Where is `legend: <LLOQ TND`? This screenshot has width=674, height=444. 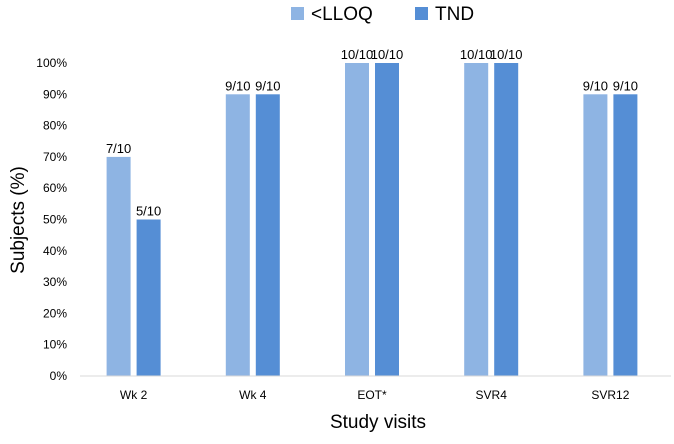
legend: <LLOQ TND is located at coordinates (382, 14).